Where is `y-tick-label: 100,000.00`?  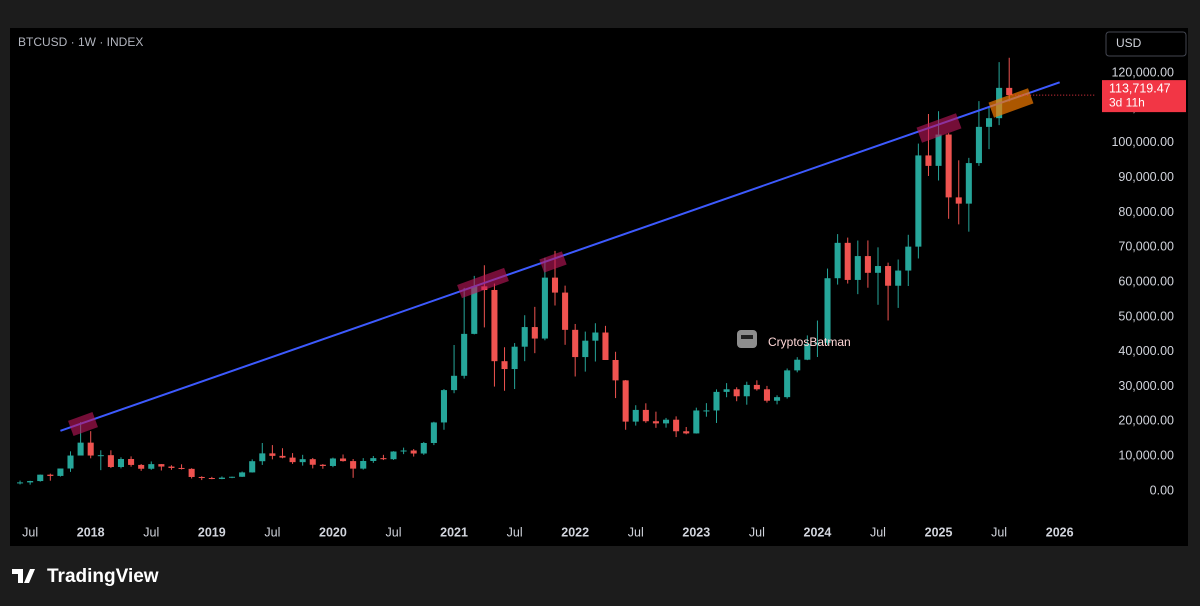 y-tick-label: 100,000.00 is located at coordinates (1142, 142).